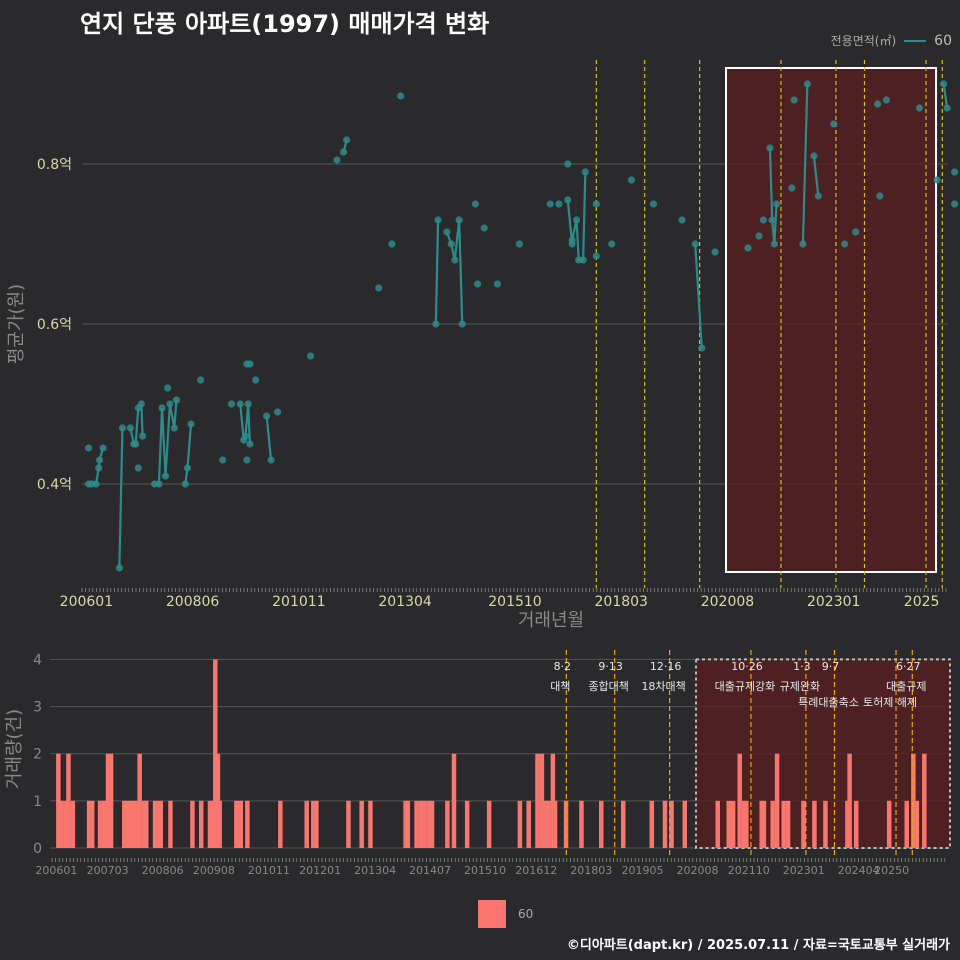 This screenshot has width=960, height=960. Describe the element at coordinates (804, 870) in the screenshot. I see `x-tick-label-bottom: 202301` at that location.